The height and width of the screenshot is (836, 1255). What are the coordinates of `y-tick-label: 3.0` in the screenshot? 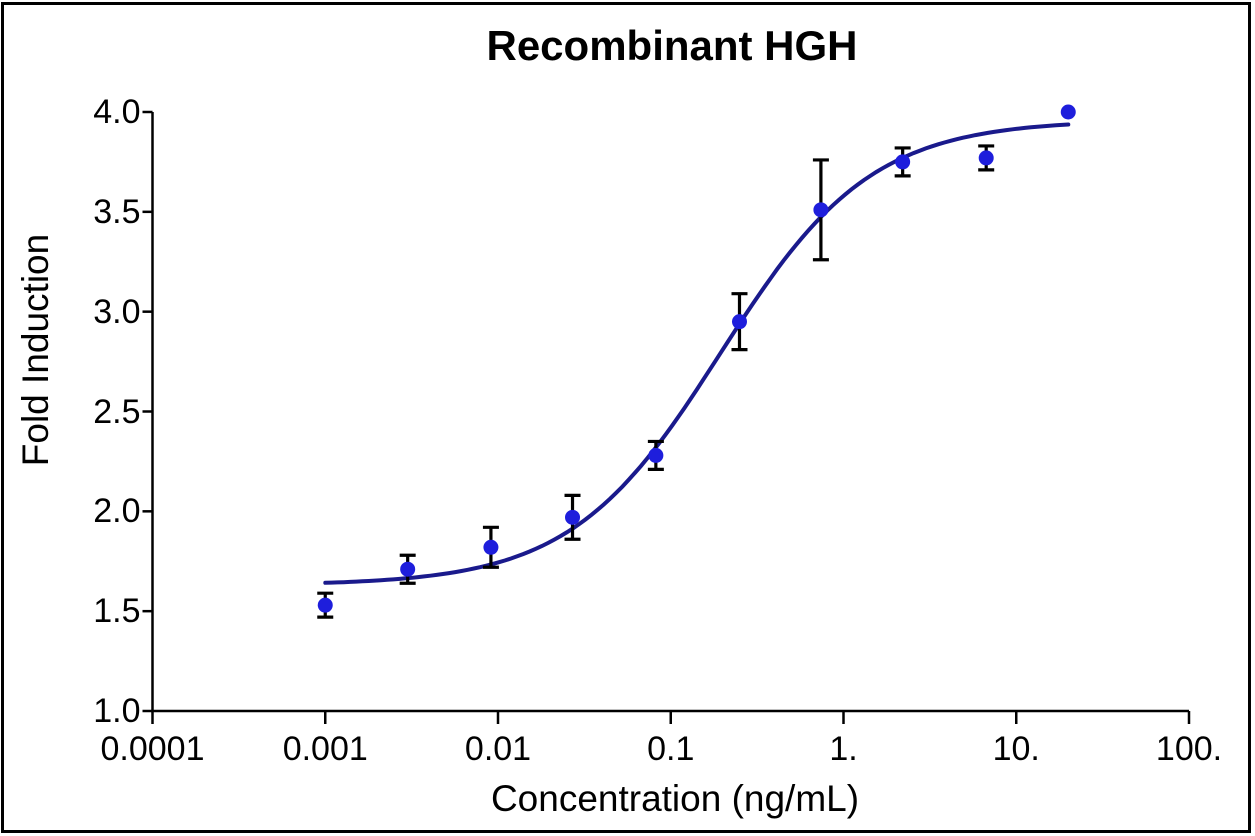 It's located at (117, 311).